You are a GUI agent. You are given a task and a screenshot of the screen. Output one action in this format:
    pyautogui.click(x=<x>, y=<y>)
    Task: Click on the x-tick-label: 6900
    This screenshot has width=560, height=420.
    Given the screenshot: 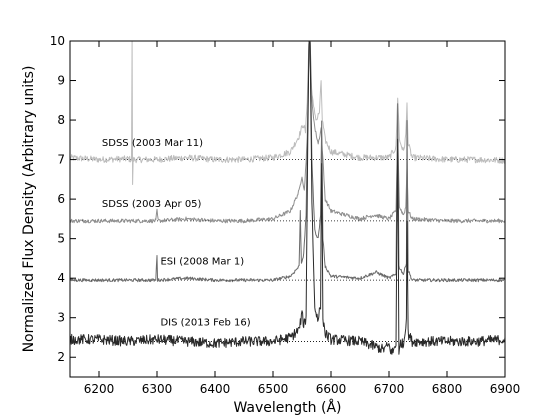 What is the action you would take?
    pyautogui.click(x=505, y=389)
    